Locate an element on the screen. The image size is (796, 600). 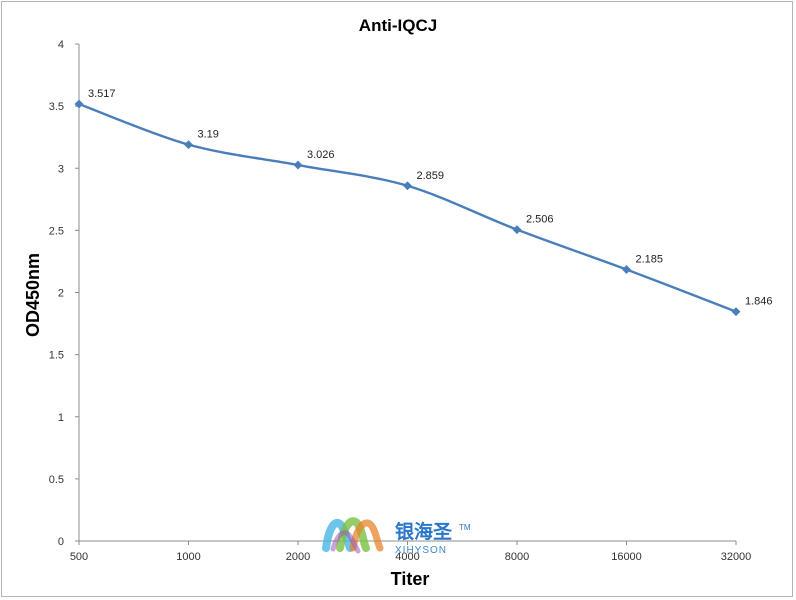
y-tick-label: 3 is located at coordinates (61, 169).